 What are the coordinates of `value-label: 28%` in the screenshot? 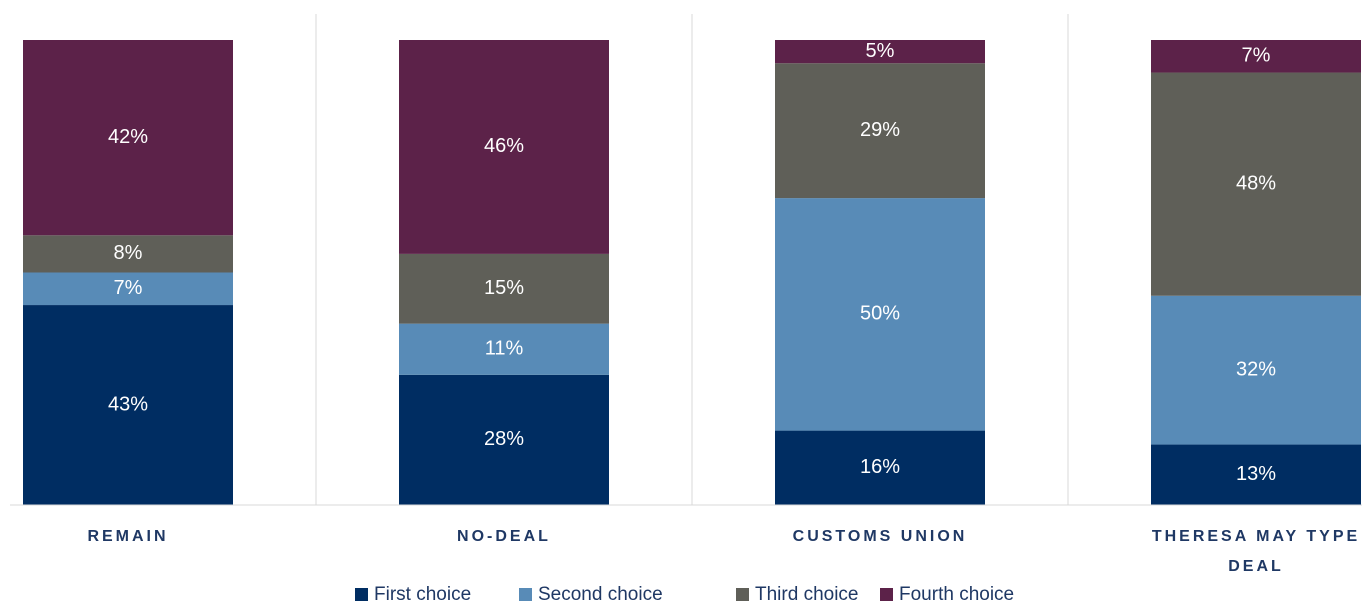 It's located at (504, 439).